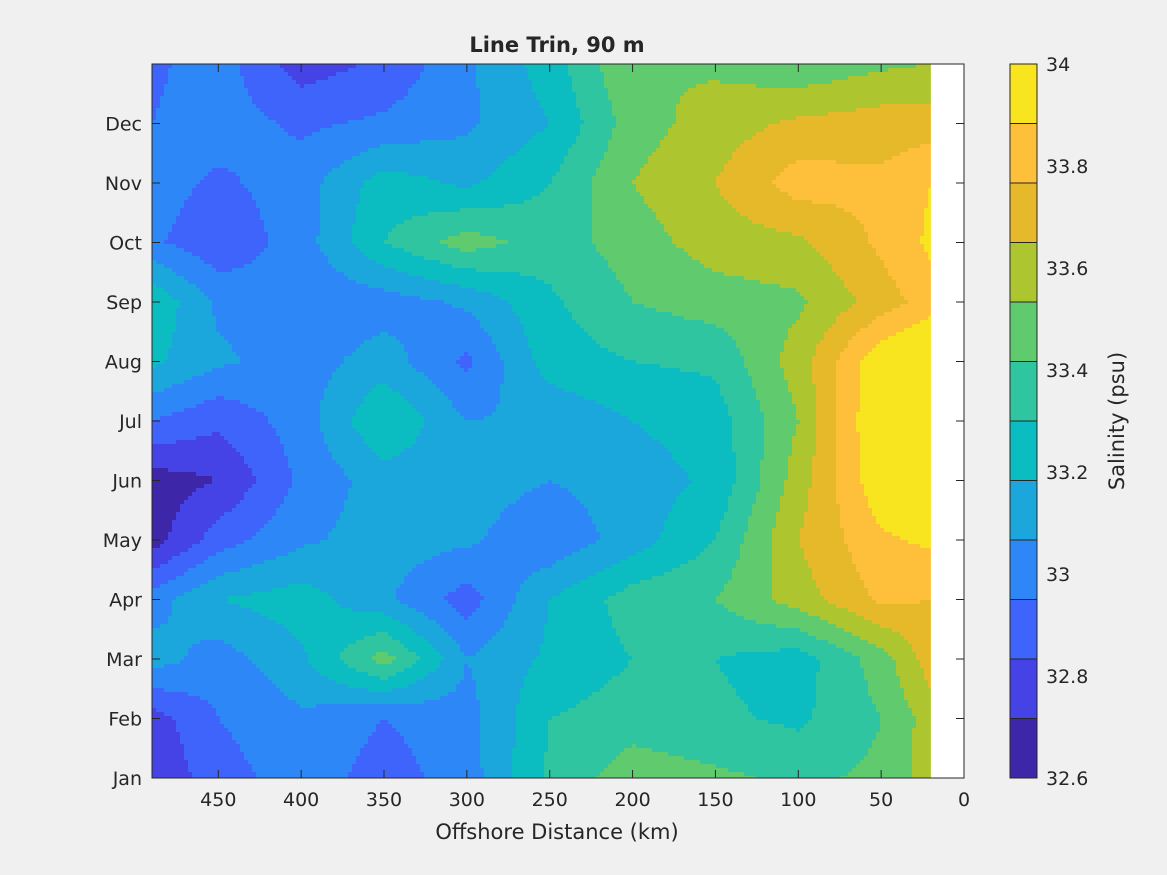 Image resolution: width=1167 pixels, height=875 pixels. Describe the element at coordinates (1117, 421) in the screenshot. I see `colorbar-label: Salinity (psu)` at that location.